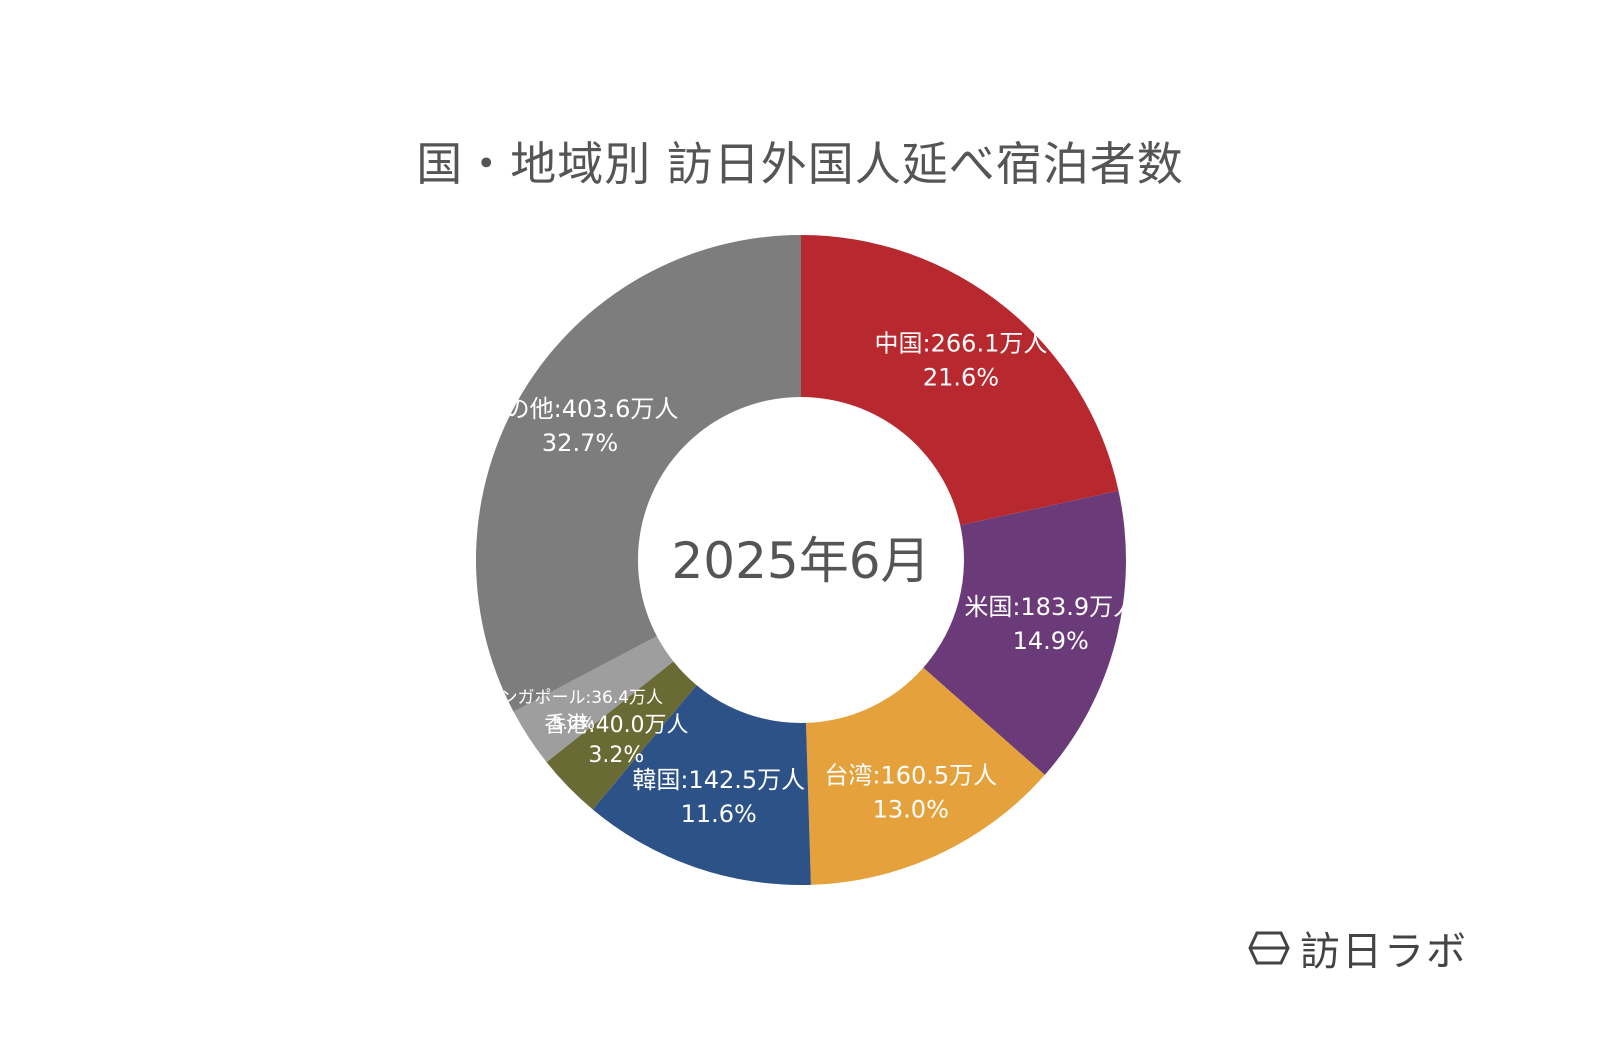 The width and height of the screenshot is (1600, 1048). I want to click on brand-name: 訪日ラボ, so click(1384, 952).